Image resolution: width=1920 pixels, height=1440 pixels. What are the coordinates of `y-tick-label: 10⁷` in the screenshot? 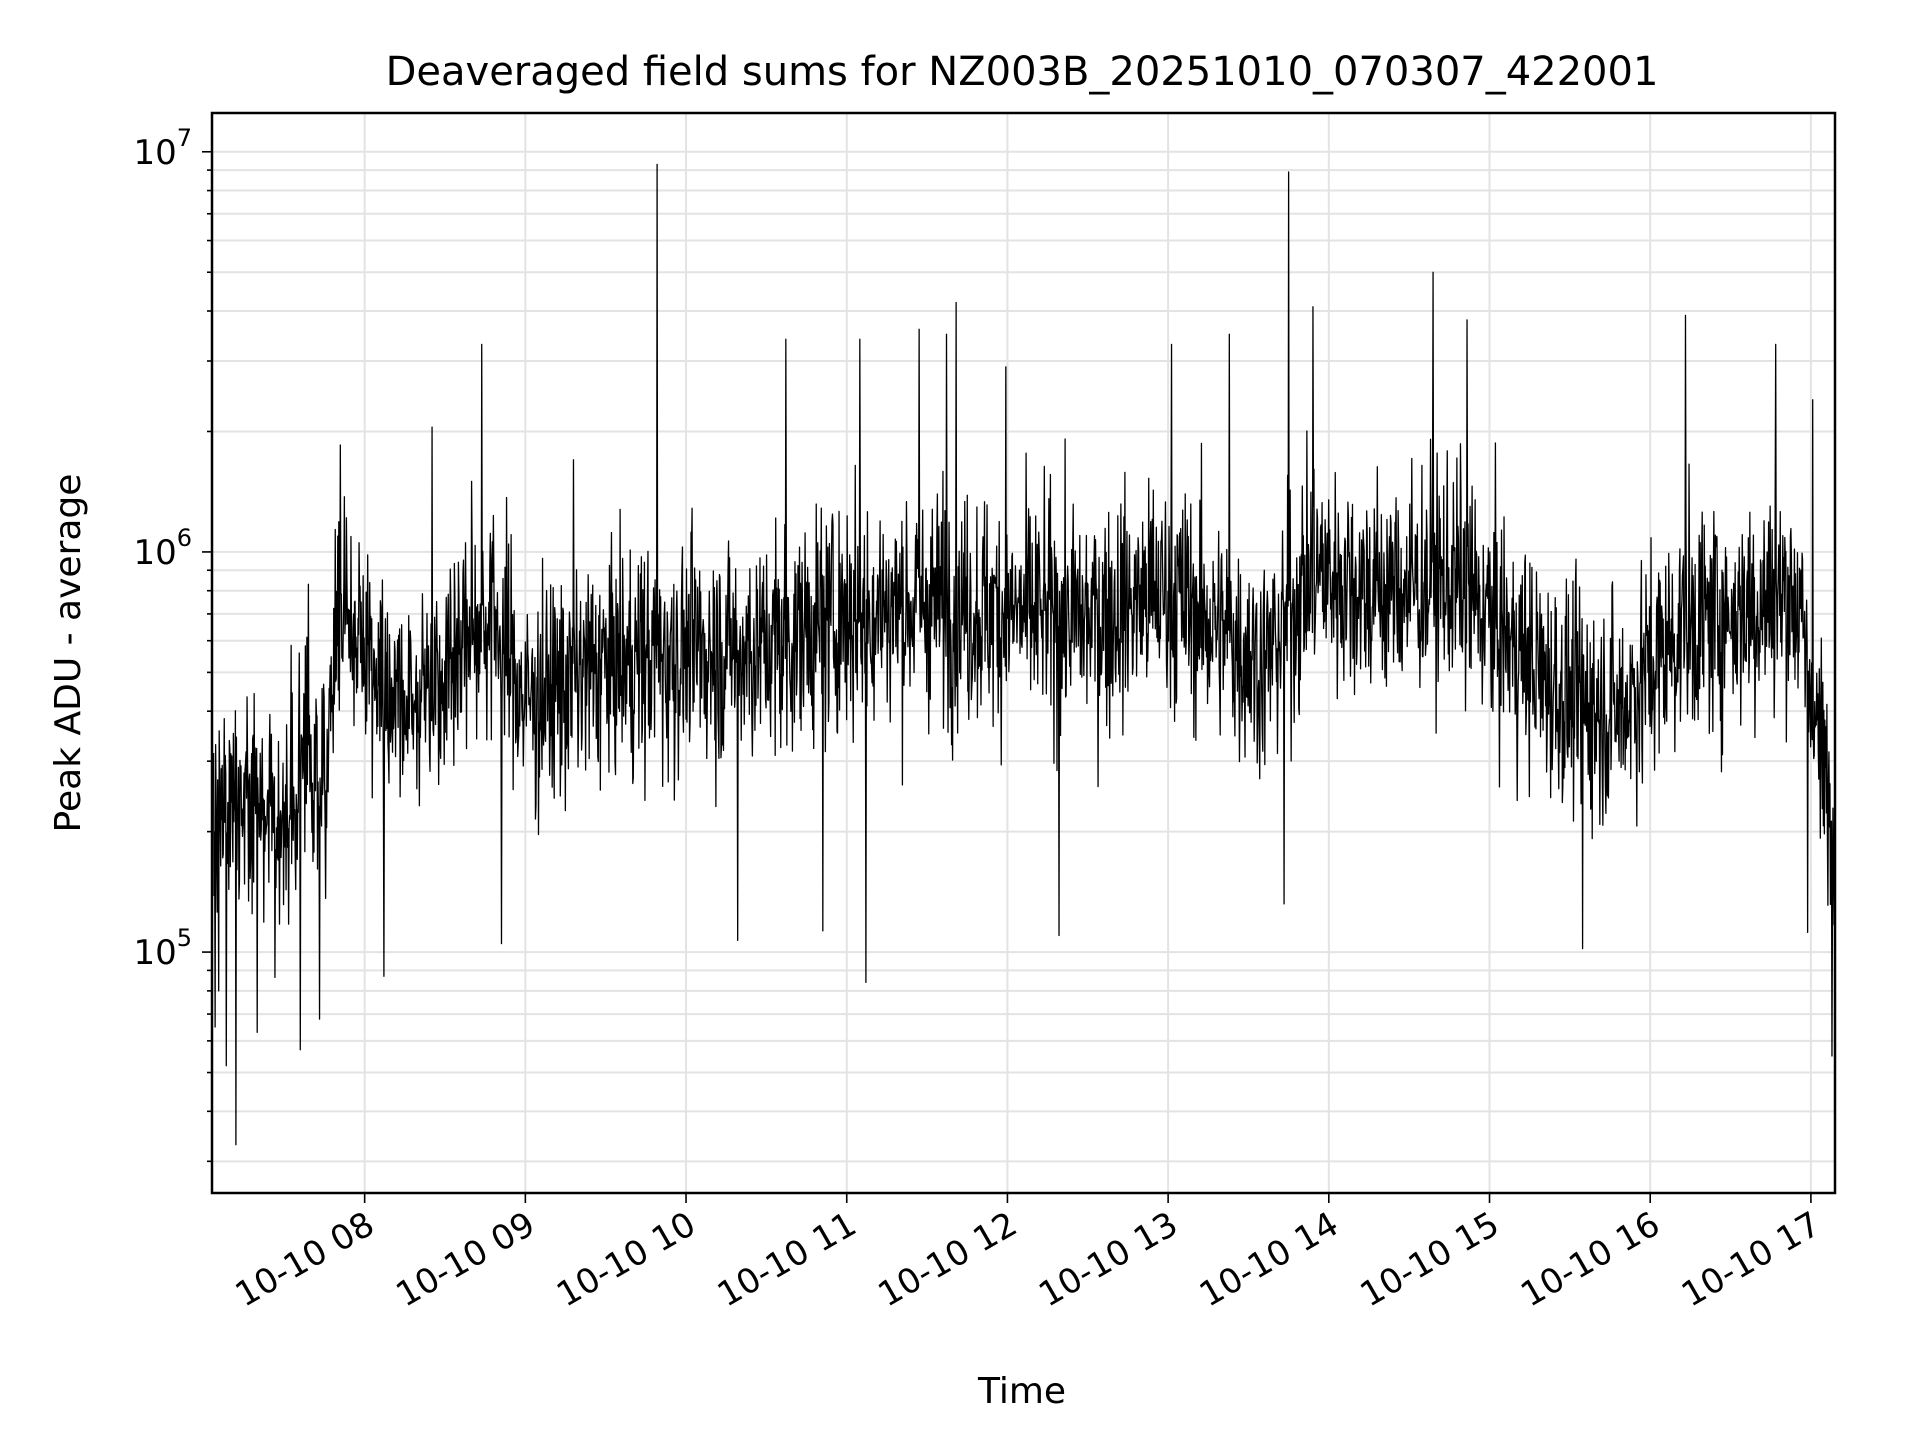 It's located at (162, 148).